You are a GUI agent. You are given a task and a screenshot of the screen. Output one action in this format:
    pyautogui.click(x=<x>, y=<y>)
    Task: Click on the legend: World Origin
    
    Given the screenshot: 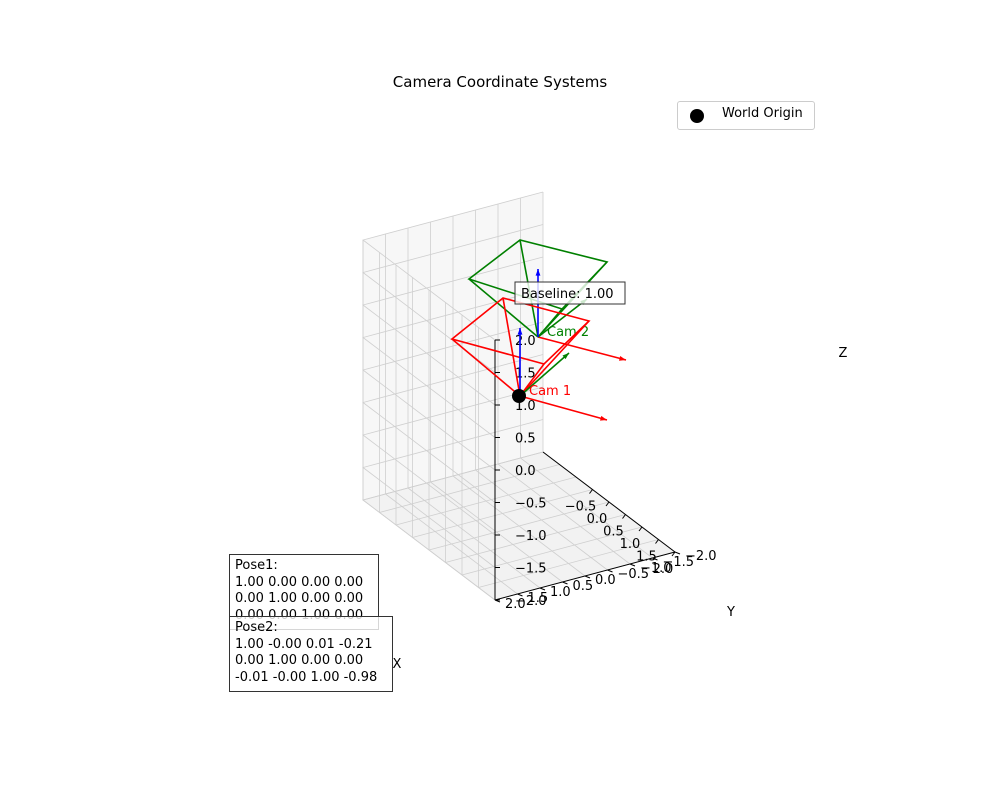 What is the action you would take?
    pyautogui.click(x=746, y=115)
    